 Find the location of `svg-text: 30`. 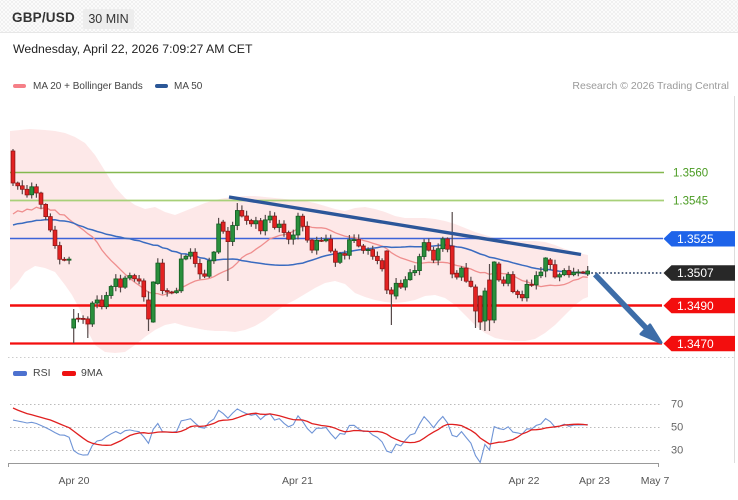

svg-text: 30 is located at coordinates (677, 451).